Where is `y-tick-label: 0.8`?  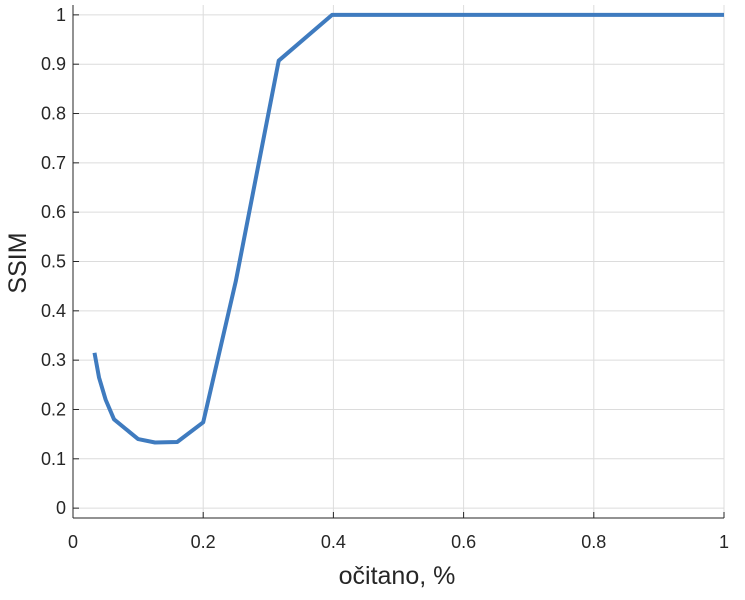
y-tick-label: 0.8 is located at coordinates (53, 114).